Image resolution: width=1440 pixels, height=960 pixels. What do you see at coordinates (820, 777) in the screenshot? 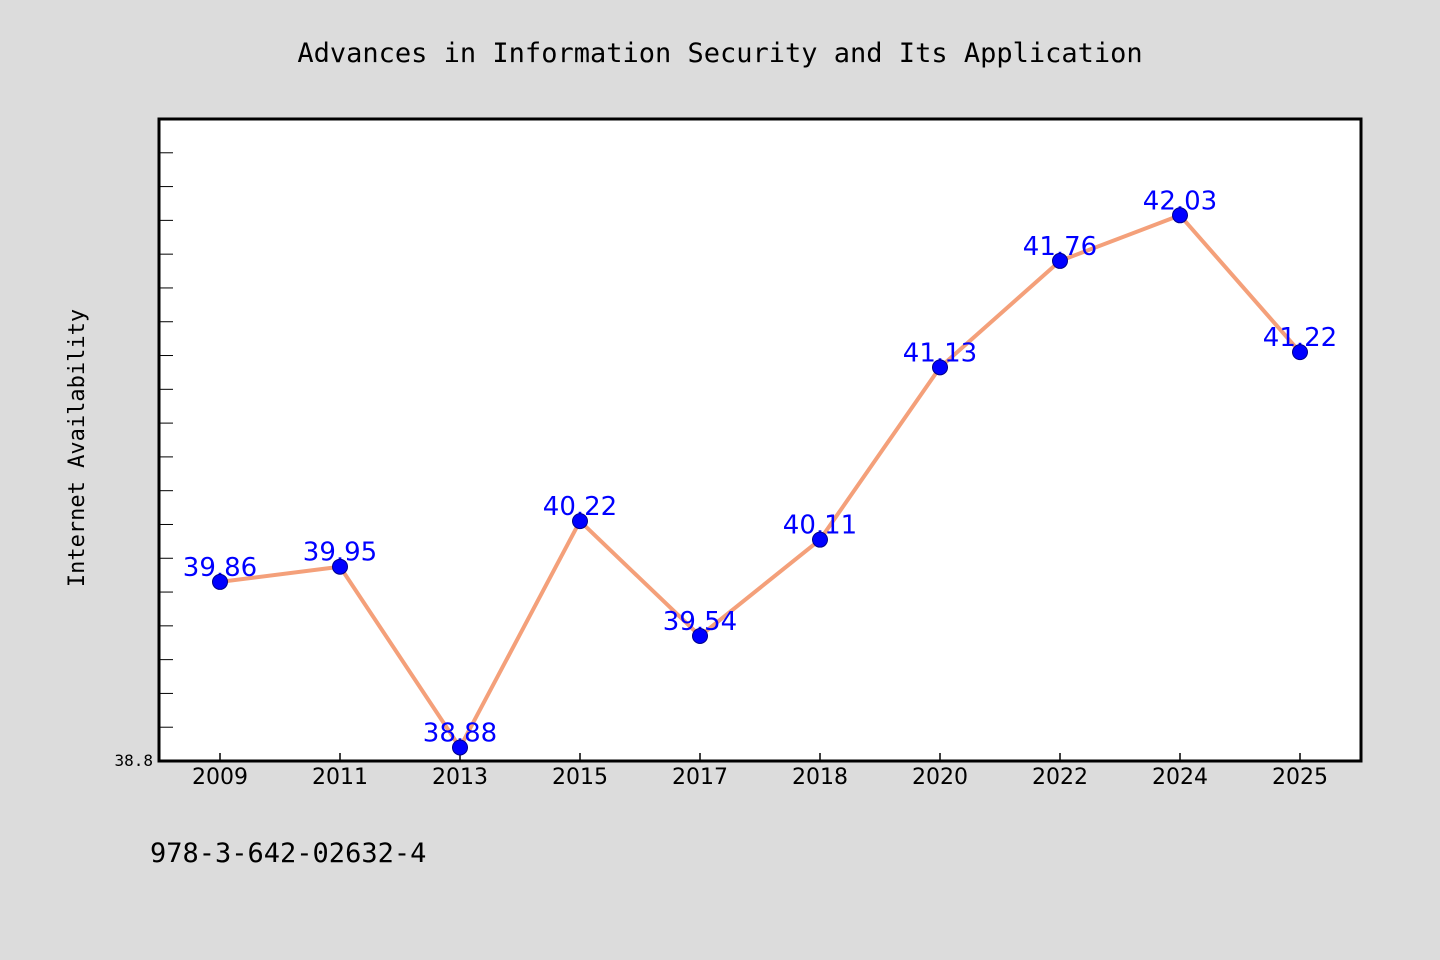
I see `x-tick-label: 2018` at bounding box center [820, 777].